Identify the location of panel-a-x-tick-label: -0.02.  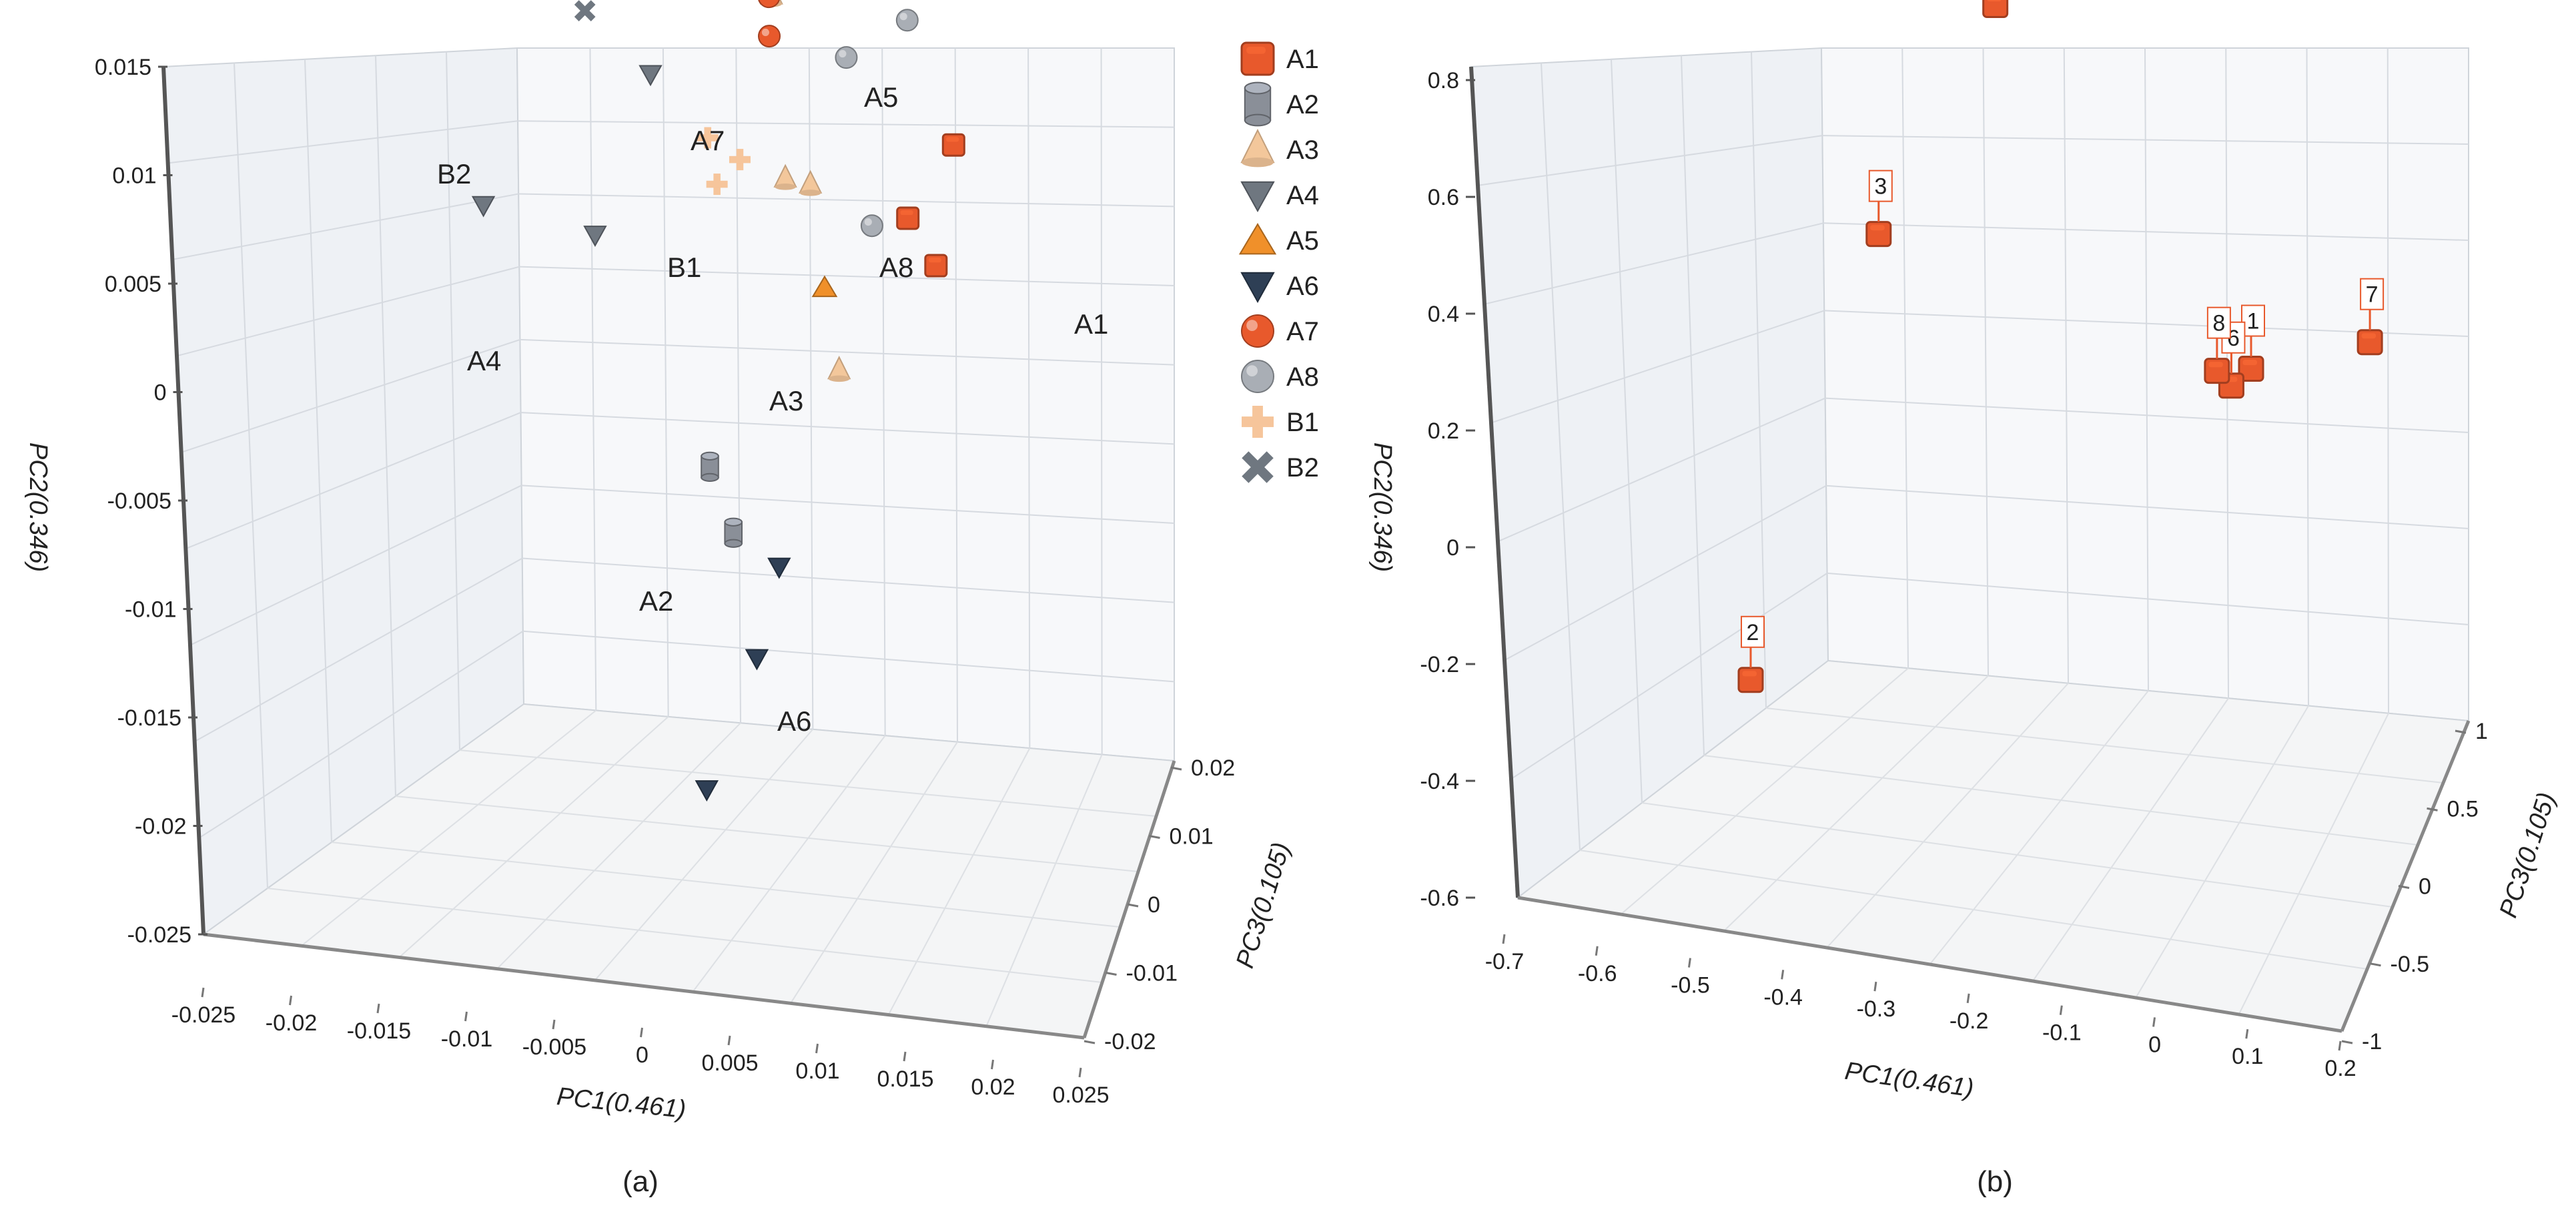
(292, 1023).